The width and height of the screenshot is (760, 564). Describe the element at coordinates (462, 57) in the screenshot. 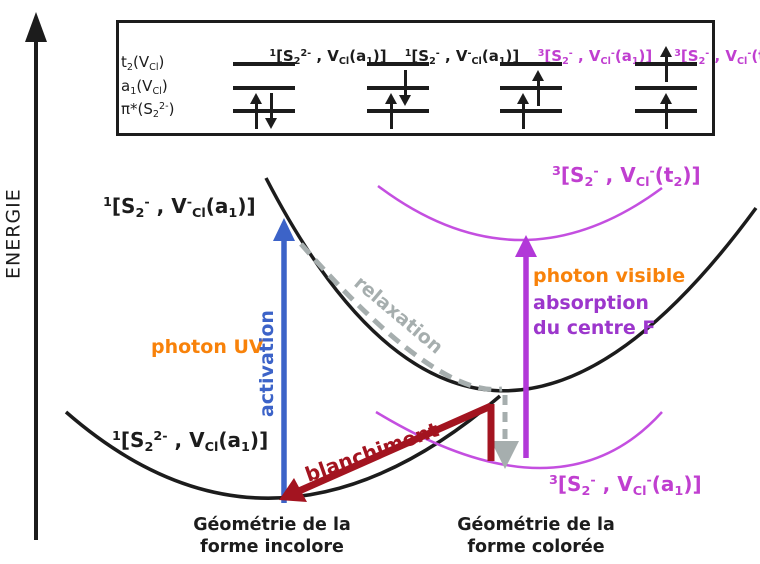

I see `config-header-singlet-excited: 1[S2- , V-Cl(a1)]` at that location.